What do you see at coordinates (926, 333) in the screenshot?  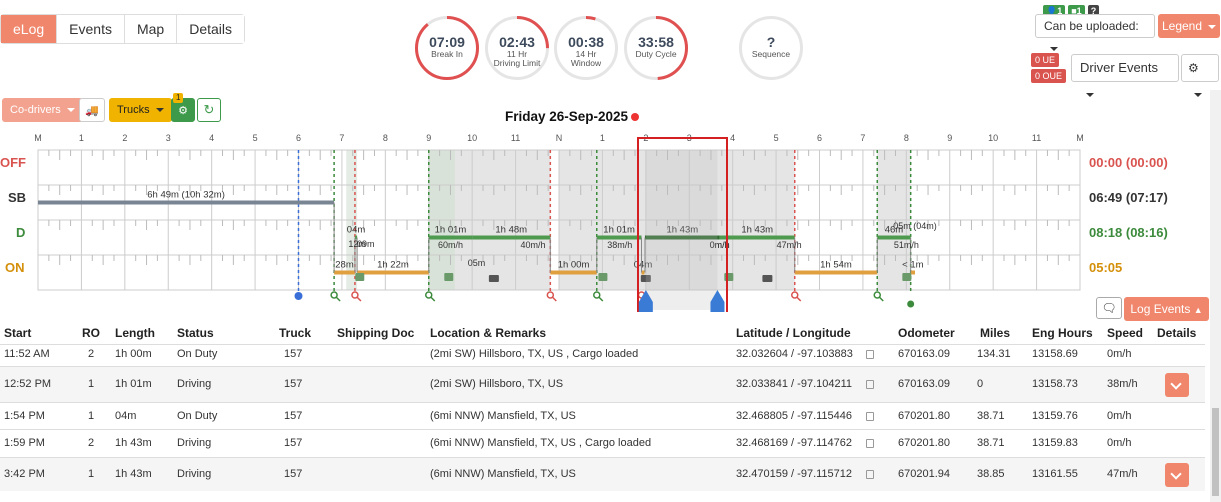 I see `col-odometer: Odometer` at bounding box center [926, 333].